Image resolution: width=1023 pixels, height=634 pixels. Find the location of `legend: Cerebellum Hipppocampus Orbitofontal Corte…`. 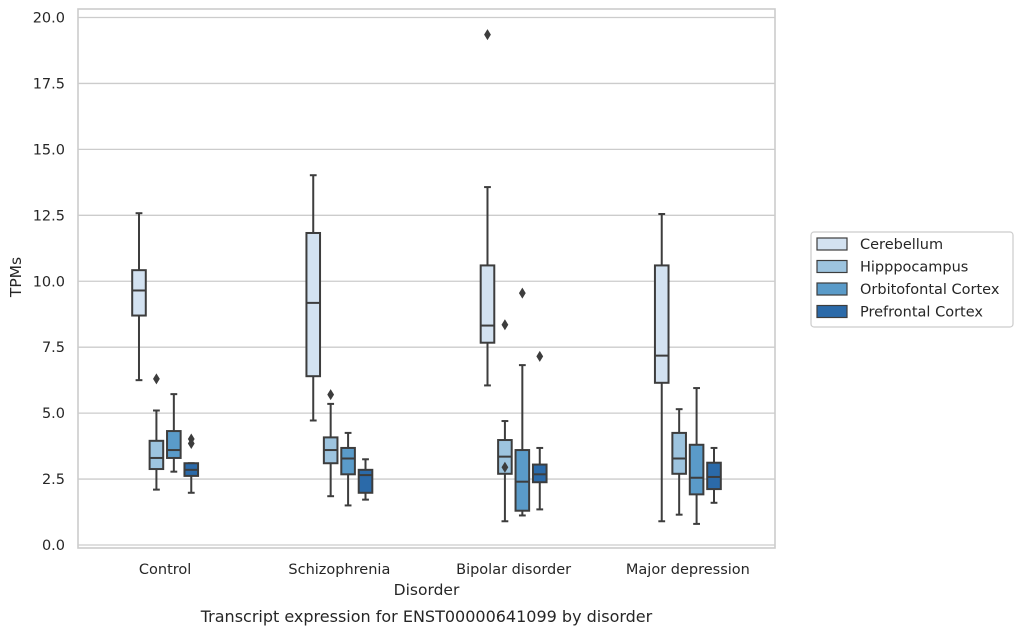

legend: Cerebellum Hipppocampus Orbitofontal Corte… is located at coordinates (912, 279).